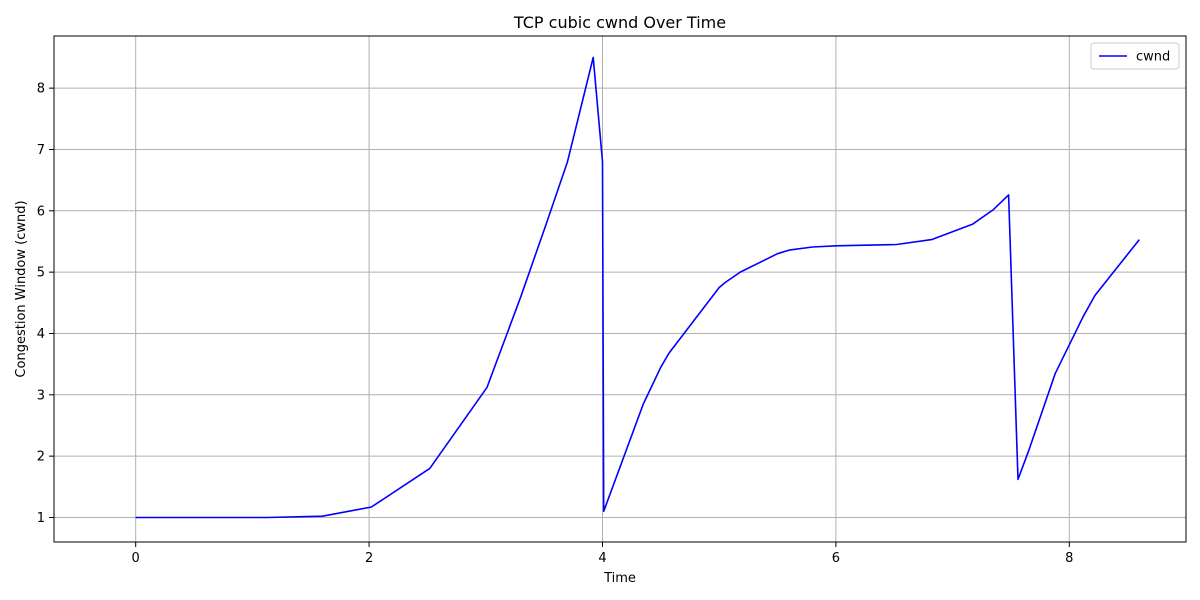  I want to click on legend-box, so click(1135, 56).